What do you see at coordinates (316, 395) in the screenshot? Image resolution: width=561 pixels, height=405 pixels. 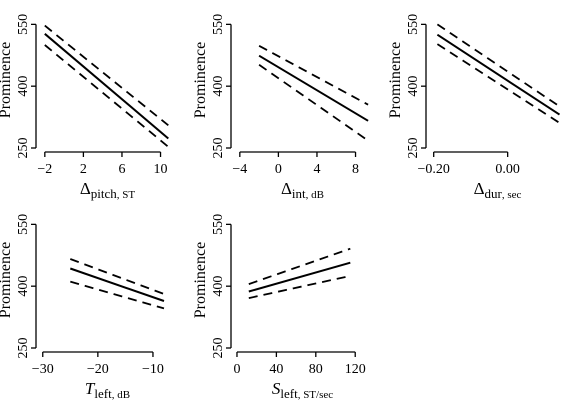 I see `x-axis-label-unit: , ST/sec` at bounding box center [316, 395].